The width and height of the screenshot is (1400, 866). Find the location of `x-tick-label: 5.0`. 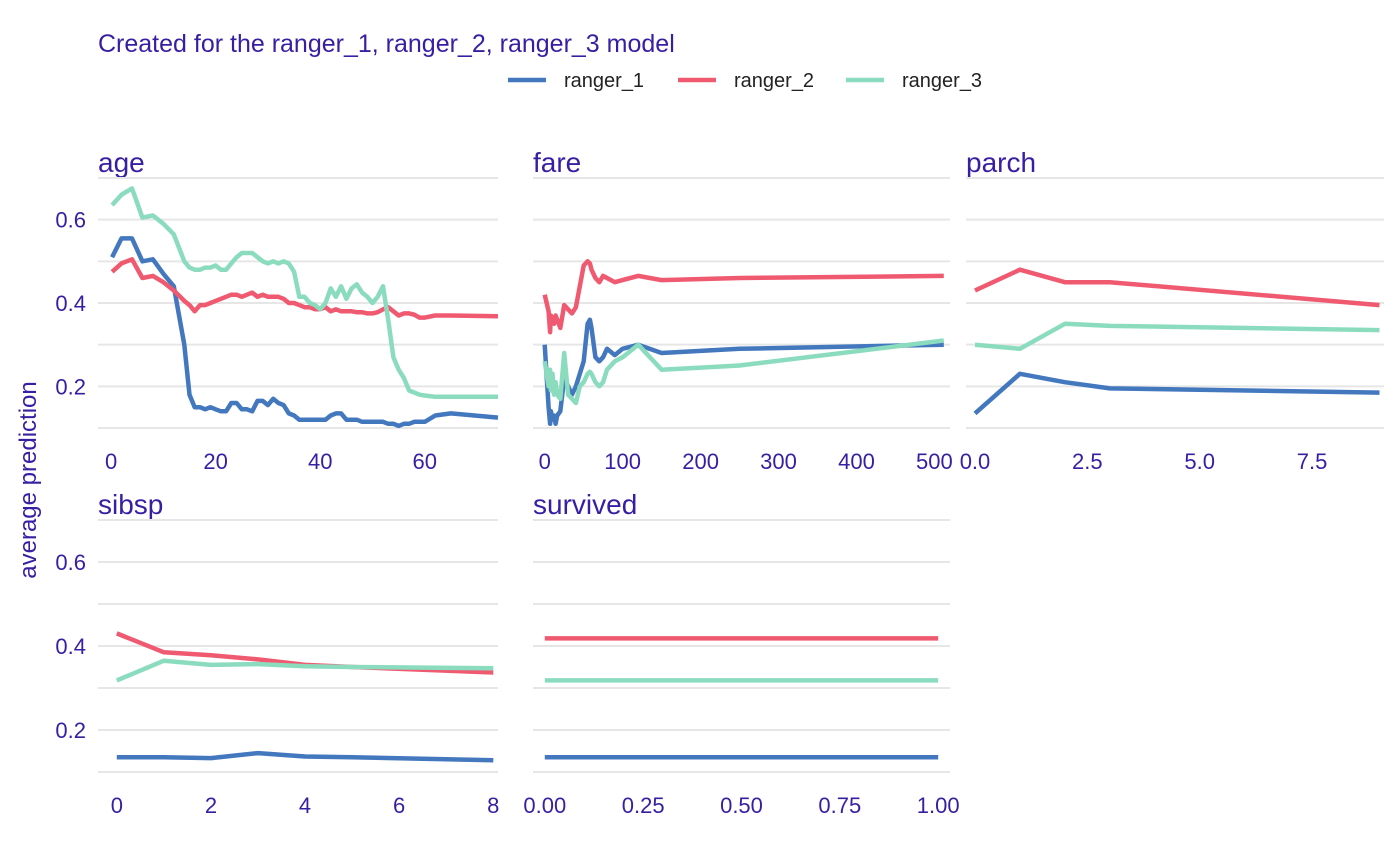

x-tick-label: 5.0 is located at coordinates (1199, 461).